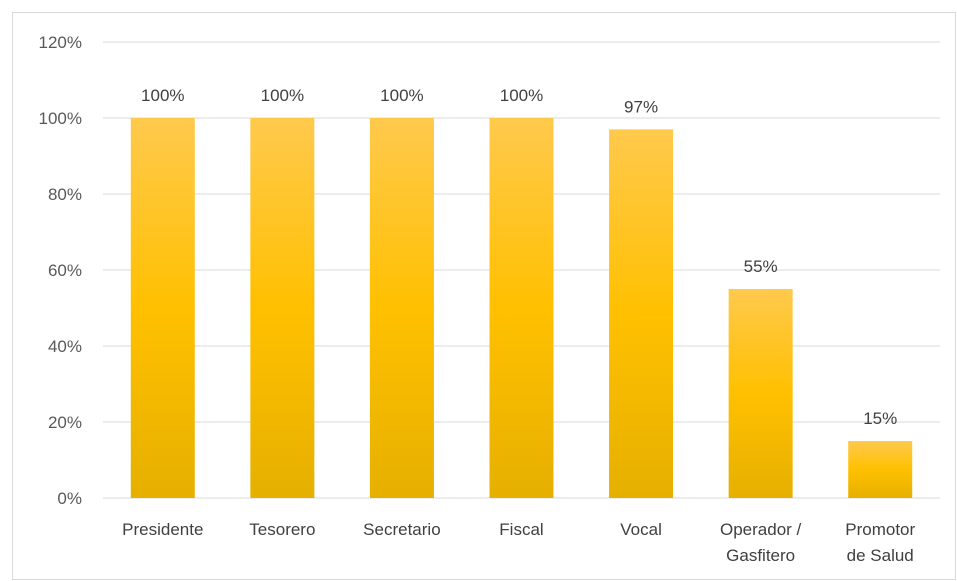 This screenshot has height=581, width=957. Describe the element at coordinates (65, 346) in the screenshot. I see `y-tick-label: 40%` at that location.